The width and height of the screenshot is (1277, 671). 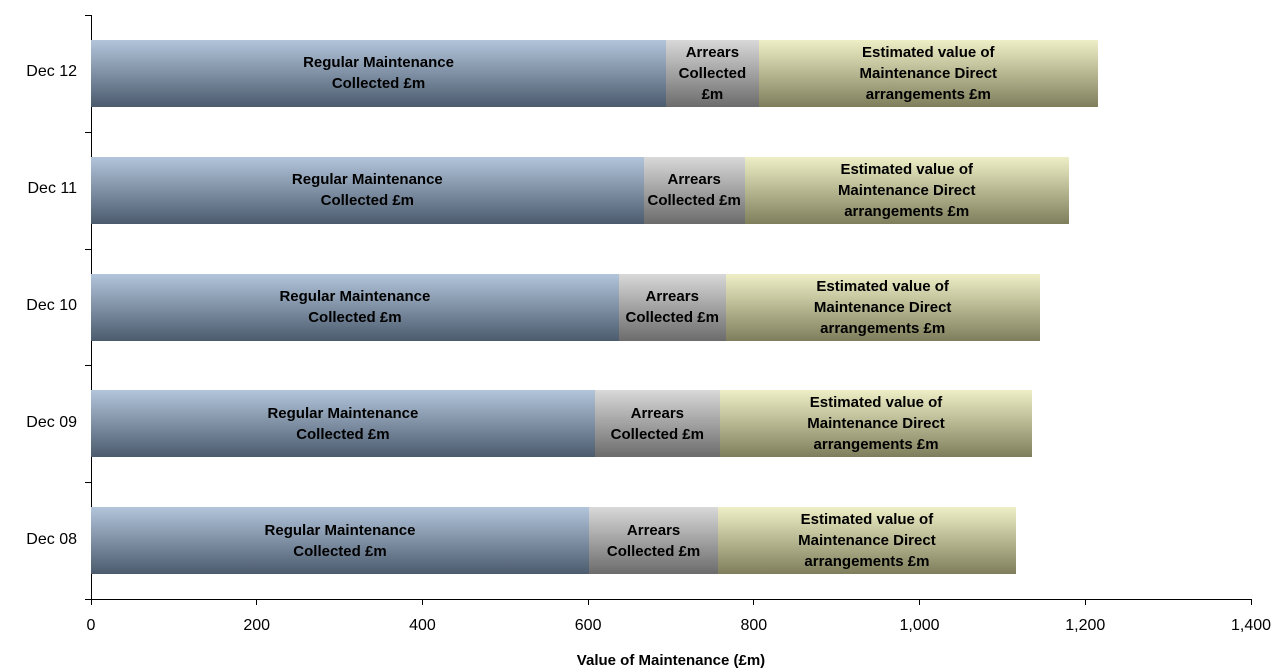 What do you see at coordinates (422, 625) in the screenshot?
I see `x-tick-label: 400` at bounding box center [422, 625].